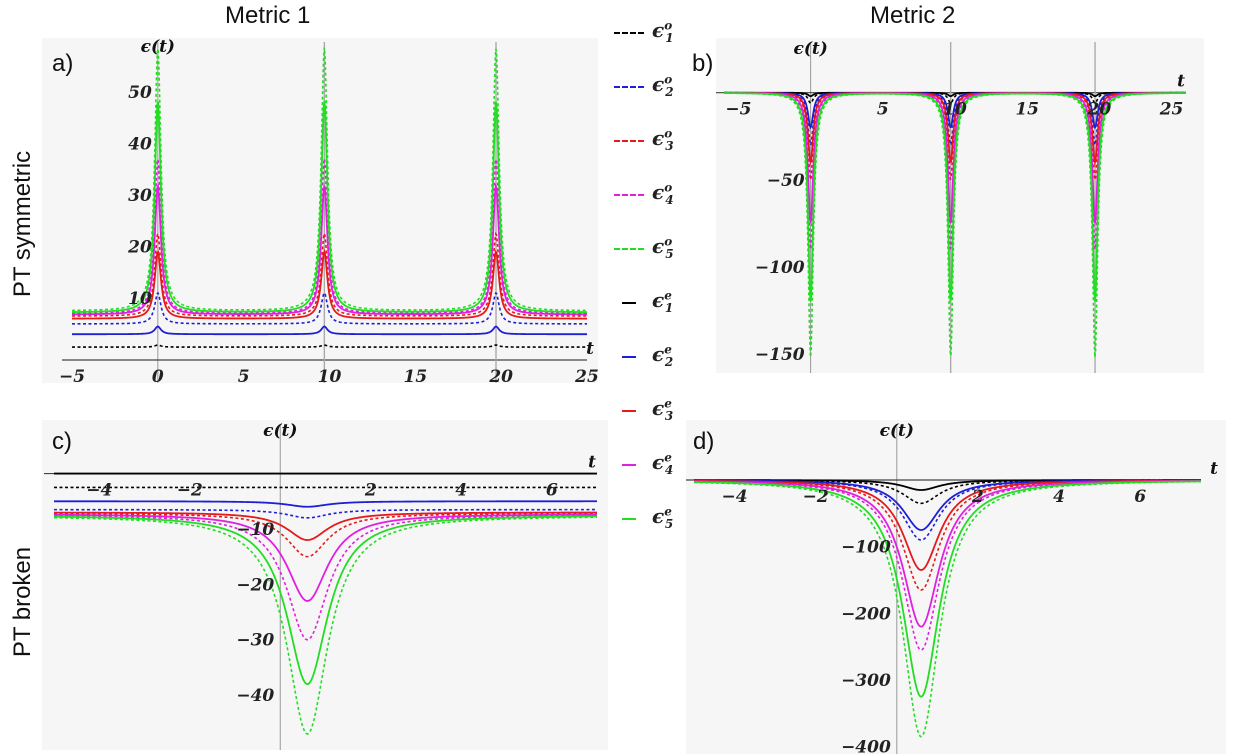  What do you see at coordinates (158, 375) in the screenshot?
I see `x-tick-label: 0` at bounding box center [158, 375].